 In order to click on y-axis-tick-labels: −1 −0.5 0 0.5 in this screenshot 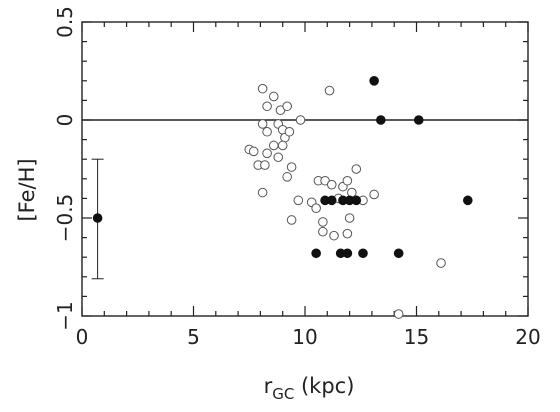, I will do `click(65, 168)`.